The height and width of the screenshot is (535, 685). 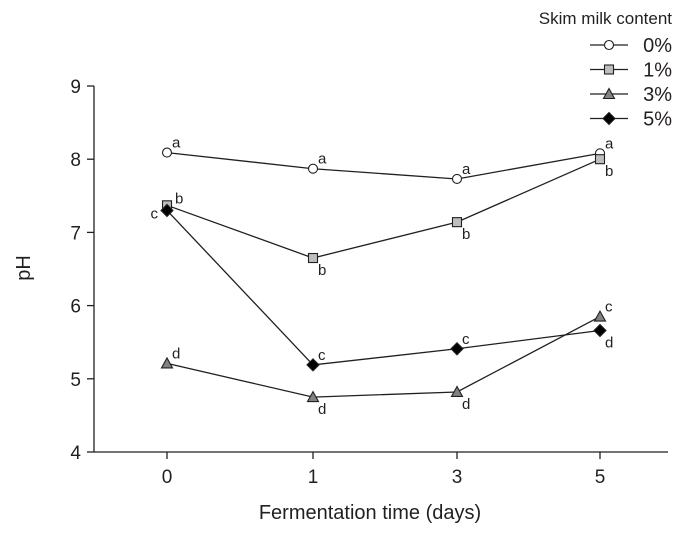 I want to click on legend-label-1pct: 1%, so click(x=657, y=71).